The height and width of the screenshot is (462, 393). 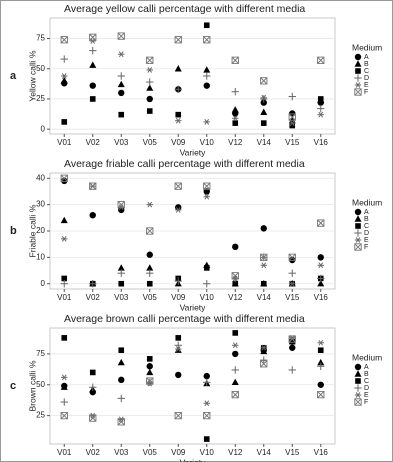 I want to click on y-tick-label: 20, so click(x=40, y=230).